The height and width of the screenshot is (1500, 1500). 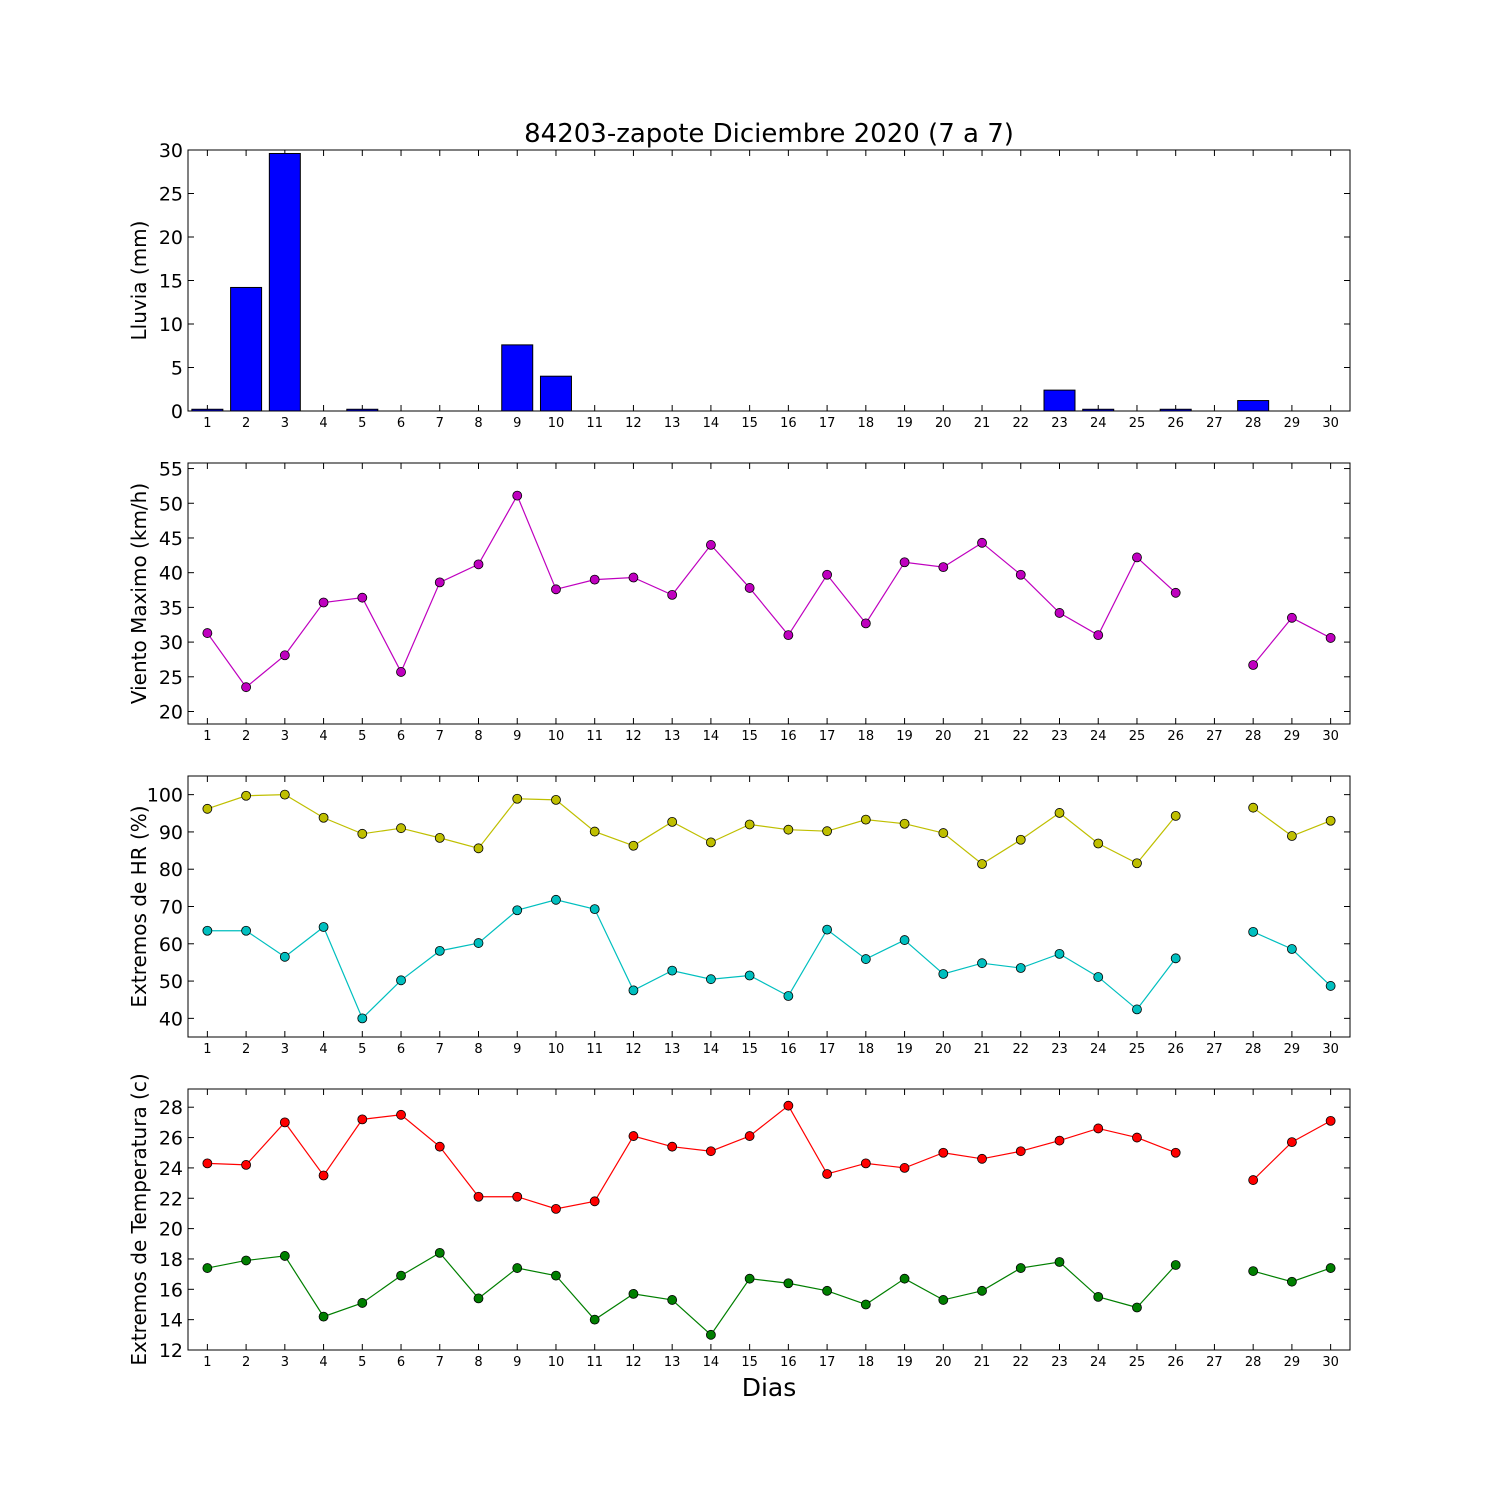 What do you see at coordinates (904, 736) in the screenshot?
I see `wind-xtick-label: 19` at bounding box center [904, 736].